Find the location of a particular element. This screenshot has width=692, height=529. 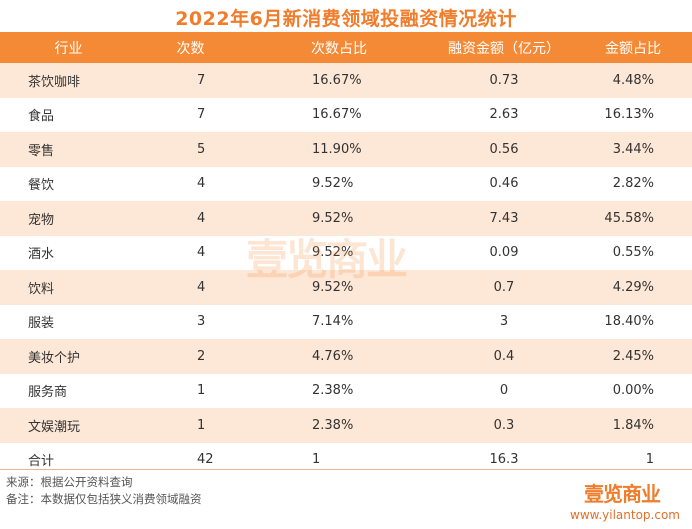

amount-share-cell: 4.48% is located at coordinates (633, 80).